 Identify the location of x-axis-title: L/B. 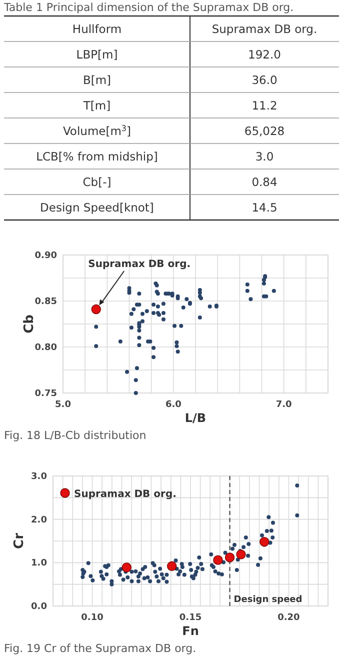
(195, 418).